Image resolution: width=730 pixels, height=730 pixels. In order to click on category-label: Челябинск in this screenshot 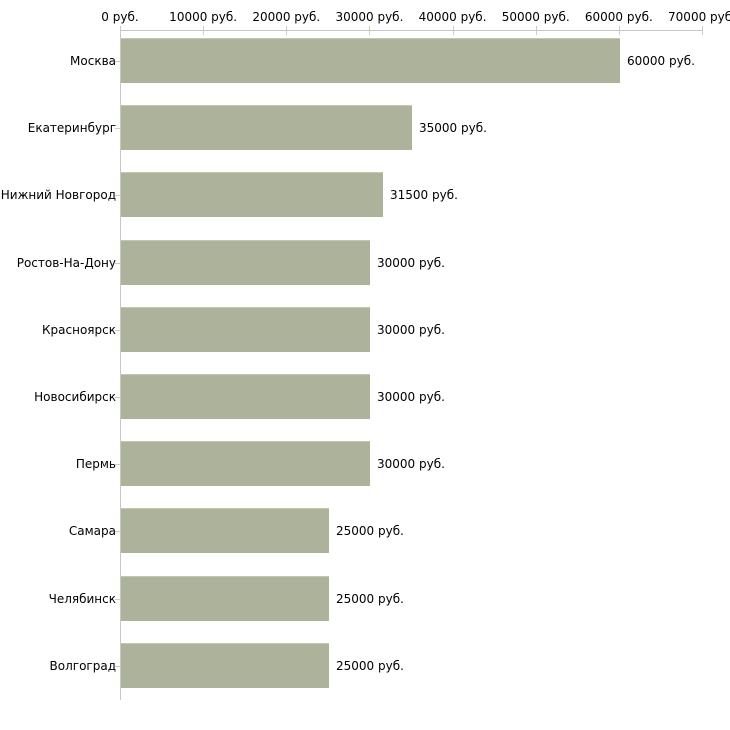, I will do `click(82, 599)`.